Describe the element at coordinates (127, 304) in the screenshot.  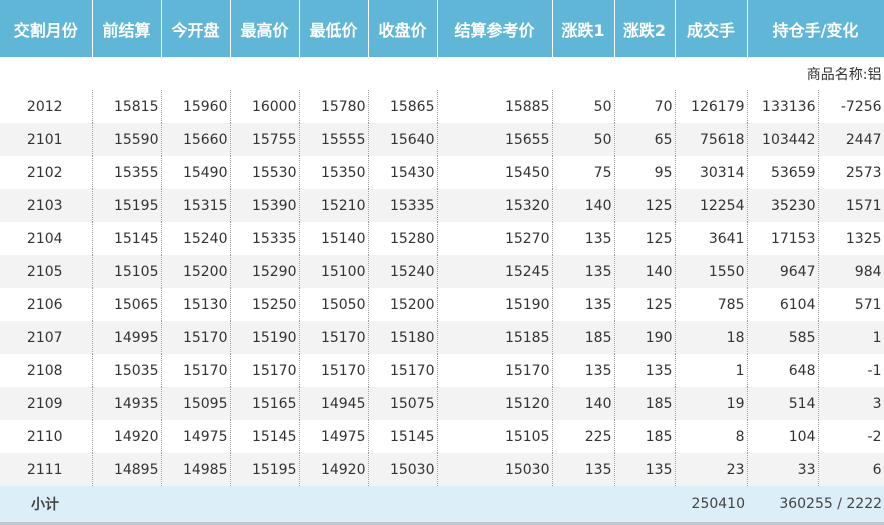
I see `cell: 15065` at that location.